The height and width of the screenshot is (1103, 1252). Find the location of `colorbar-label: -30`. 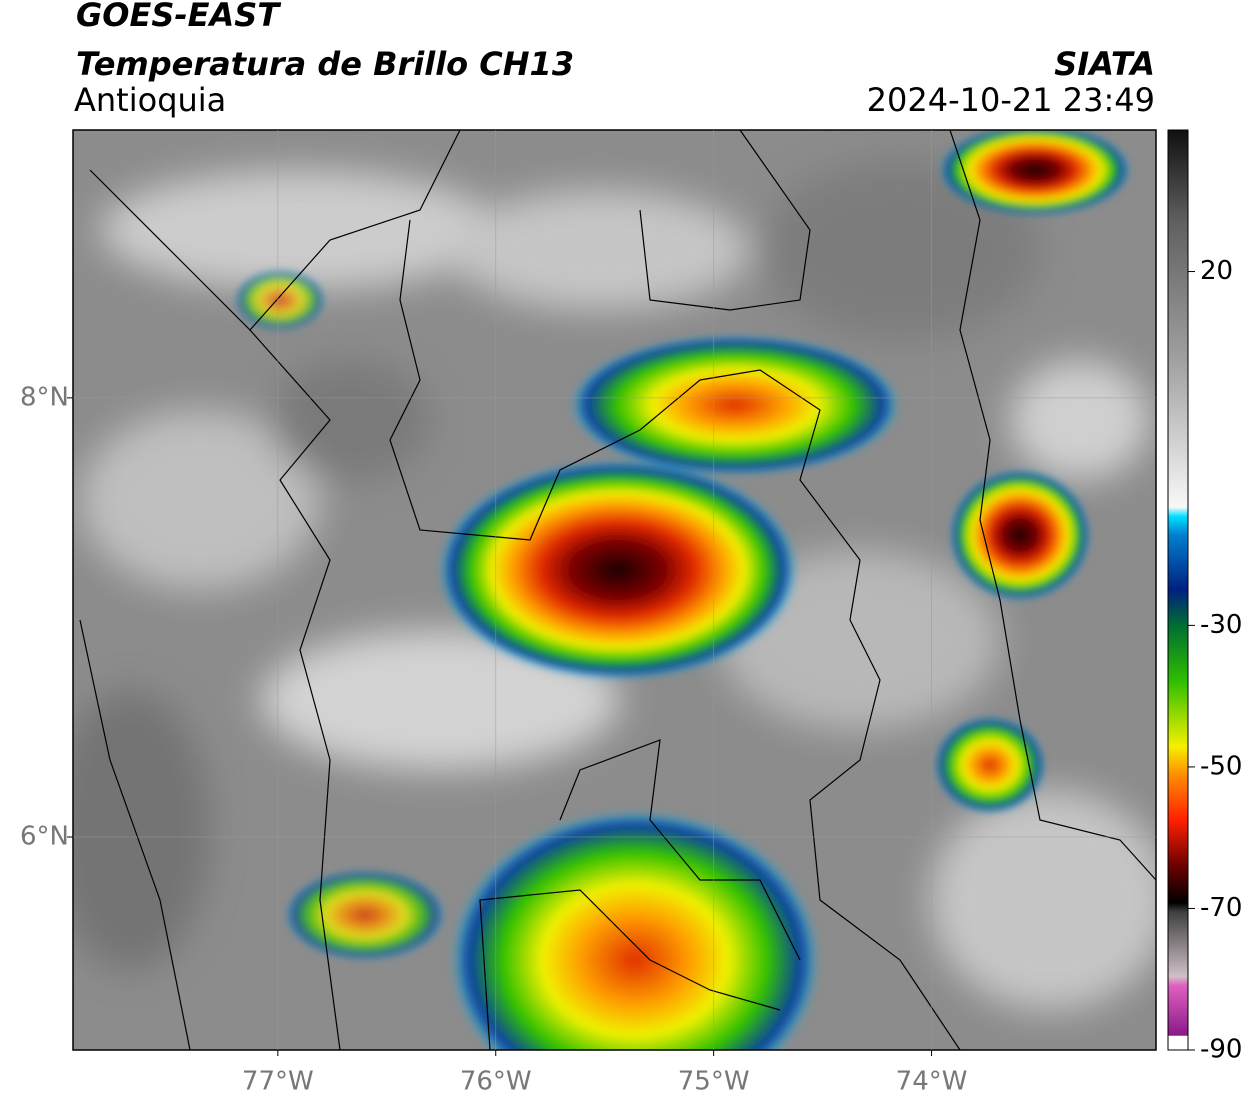

colorbar-label: -30 is located at coordinates (1221, 625).